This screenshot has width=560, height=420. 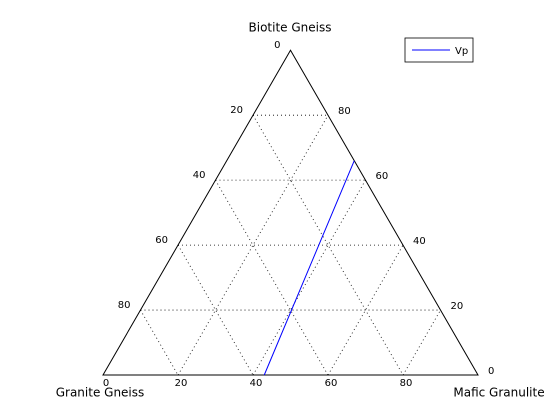 I want to click on right-tick-label: 0, so click(x=491, y=371).